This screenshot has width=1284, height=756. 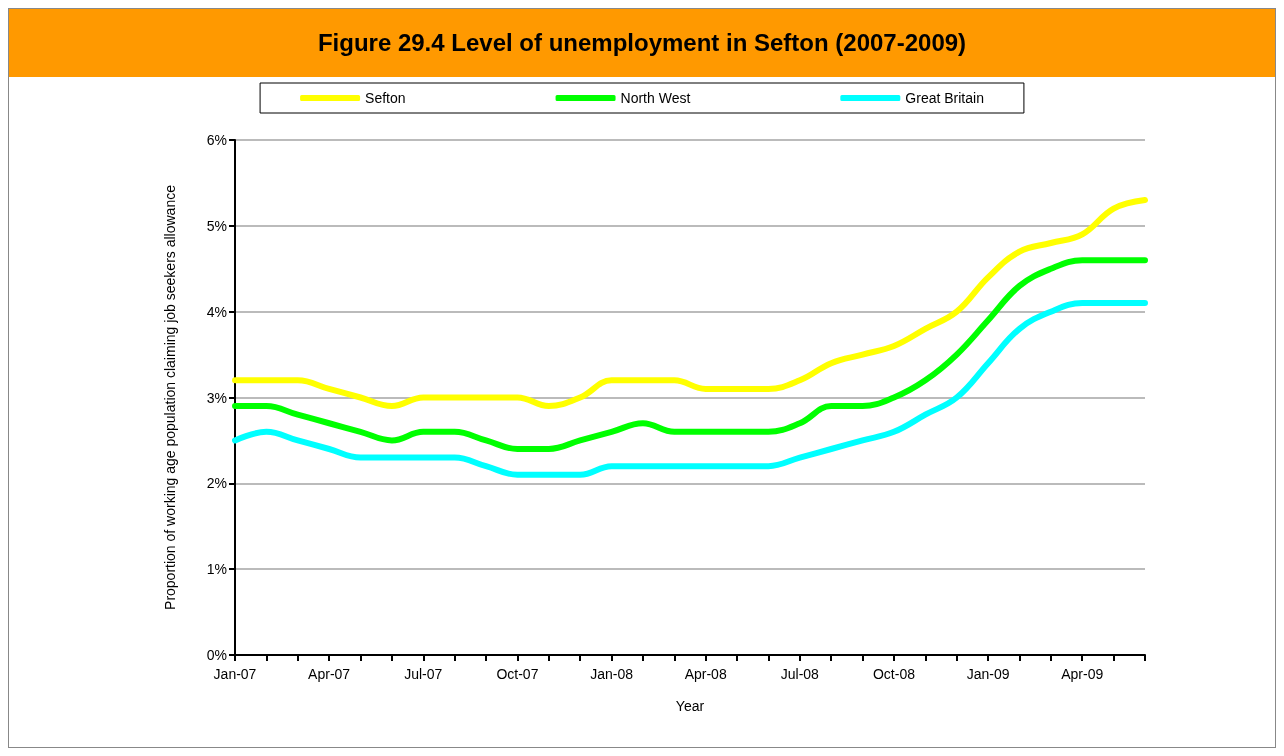 What do you see at coordinates (988, 674) in the screenshot?
I see `x-tick-label: Jan-09` at bounding box center [988, 674].